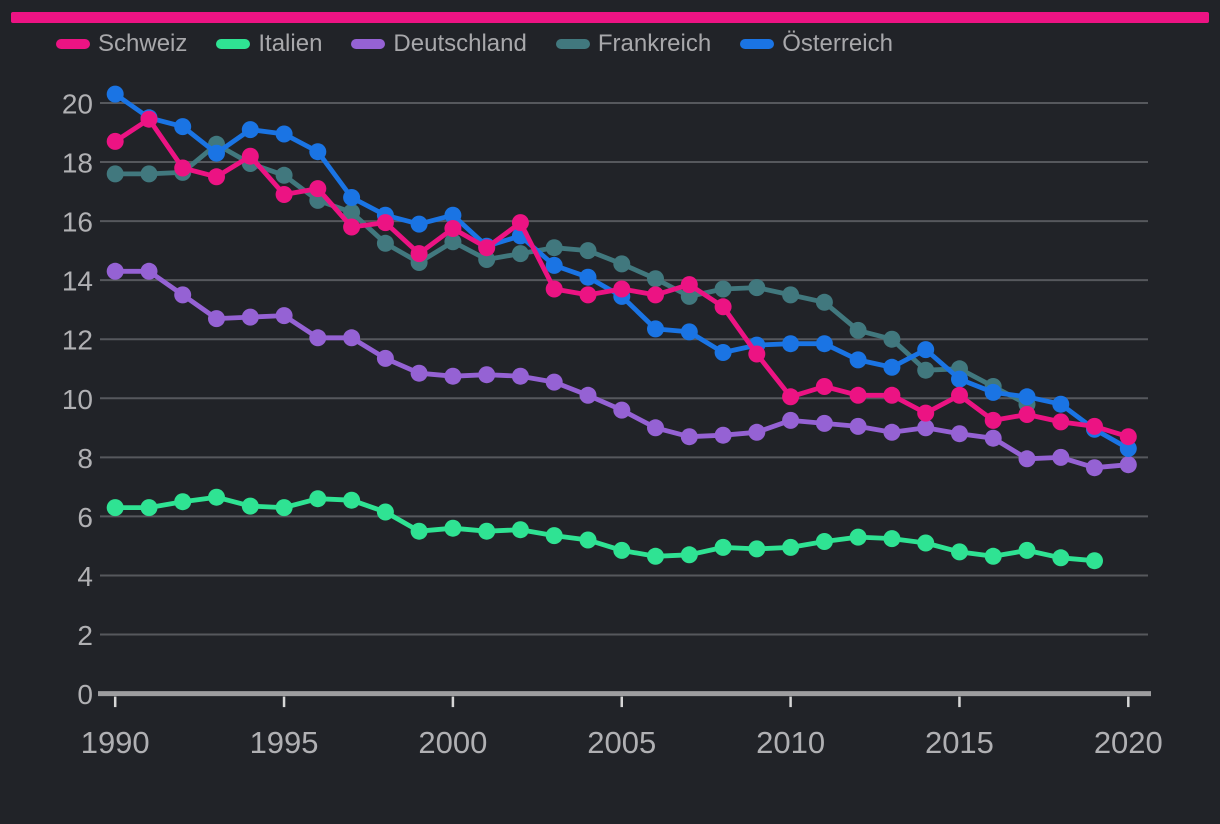 Image resolution: width=1220 pixels, height=824 pixels. Describe the element at coordinates (121, 44) in the screenshot. I see `legend-item-schweiz: Schweiz` at that location.